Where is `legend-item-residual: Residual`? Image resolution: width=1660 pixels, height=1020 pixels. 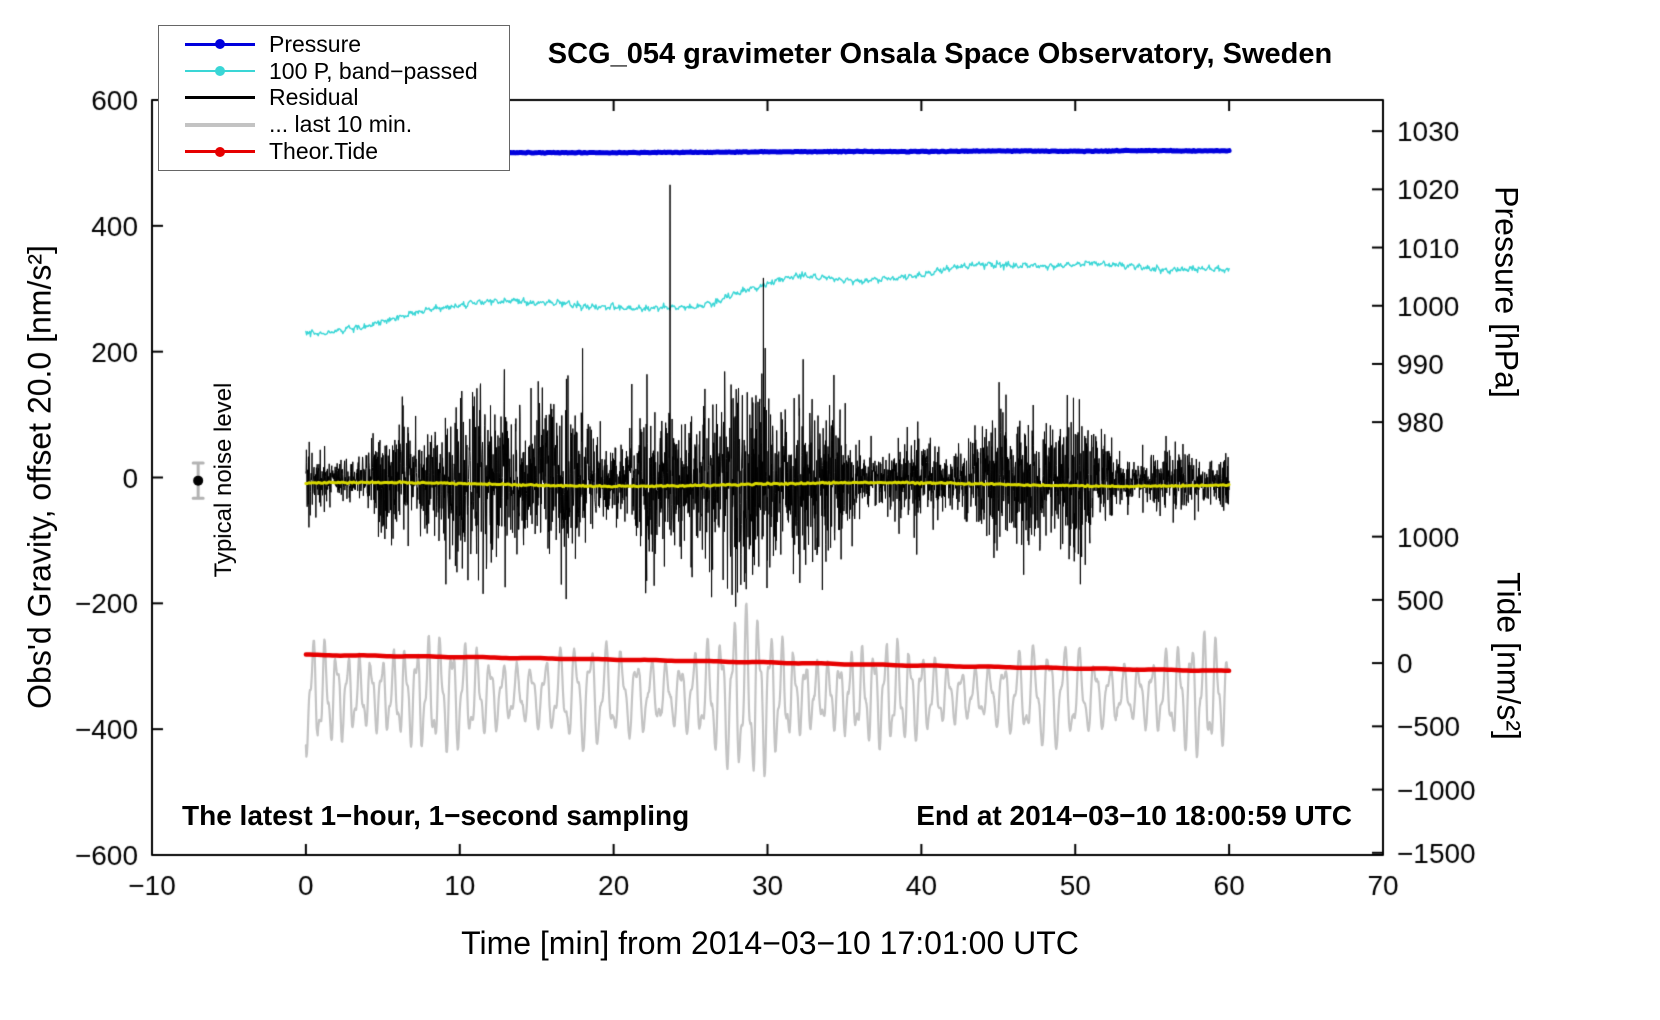
legend-item-residual: Residual is located at coordinates (334, 97).